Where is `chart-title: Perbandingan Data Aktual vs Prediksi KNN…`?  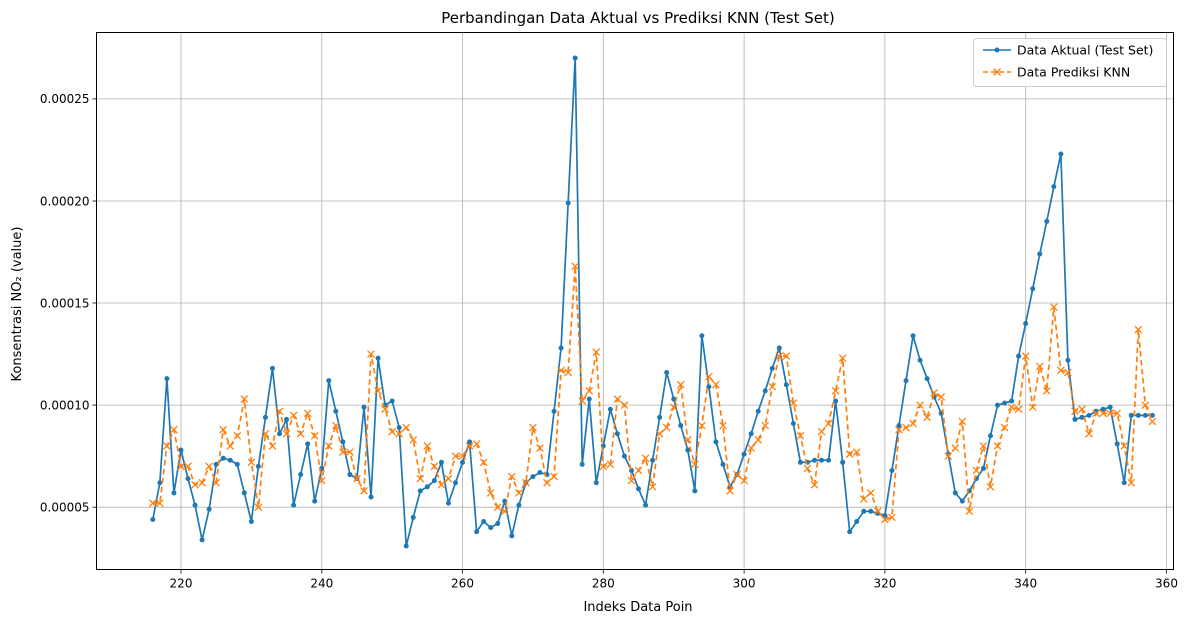 chart-title: Perbandingan Data Aktual vs Prediksi KNN… is located at coordinates (637, 18).